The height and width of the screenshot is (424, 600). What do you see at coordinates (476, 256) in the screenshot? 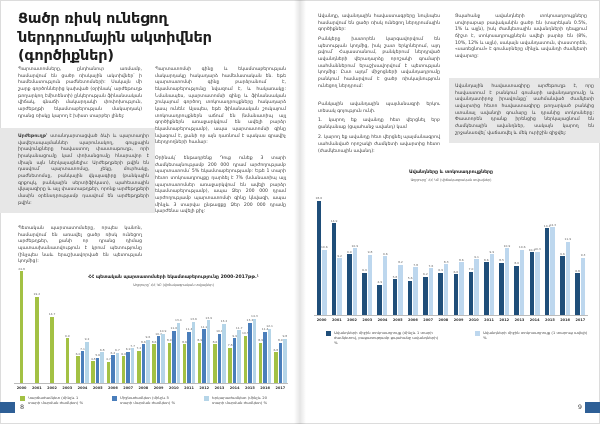
I see `bar-value-label: 9.1` at bounding box center [476, 256].